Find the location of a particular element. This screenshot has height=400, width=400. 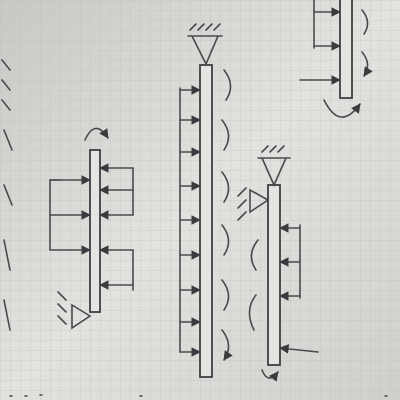

force-arrow is located at coordinates (299, 349).